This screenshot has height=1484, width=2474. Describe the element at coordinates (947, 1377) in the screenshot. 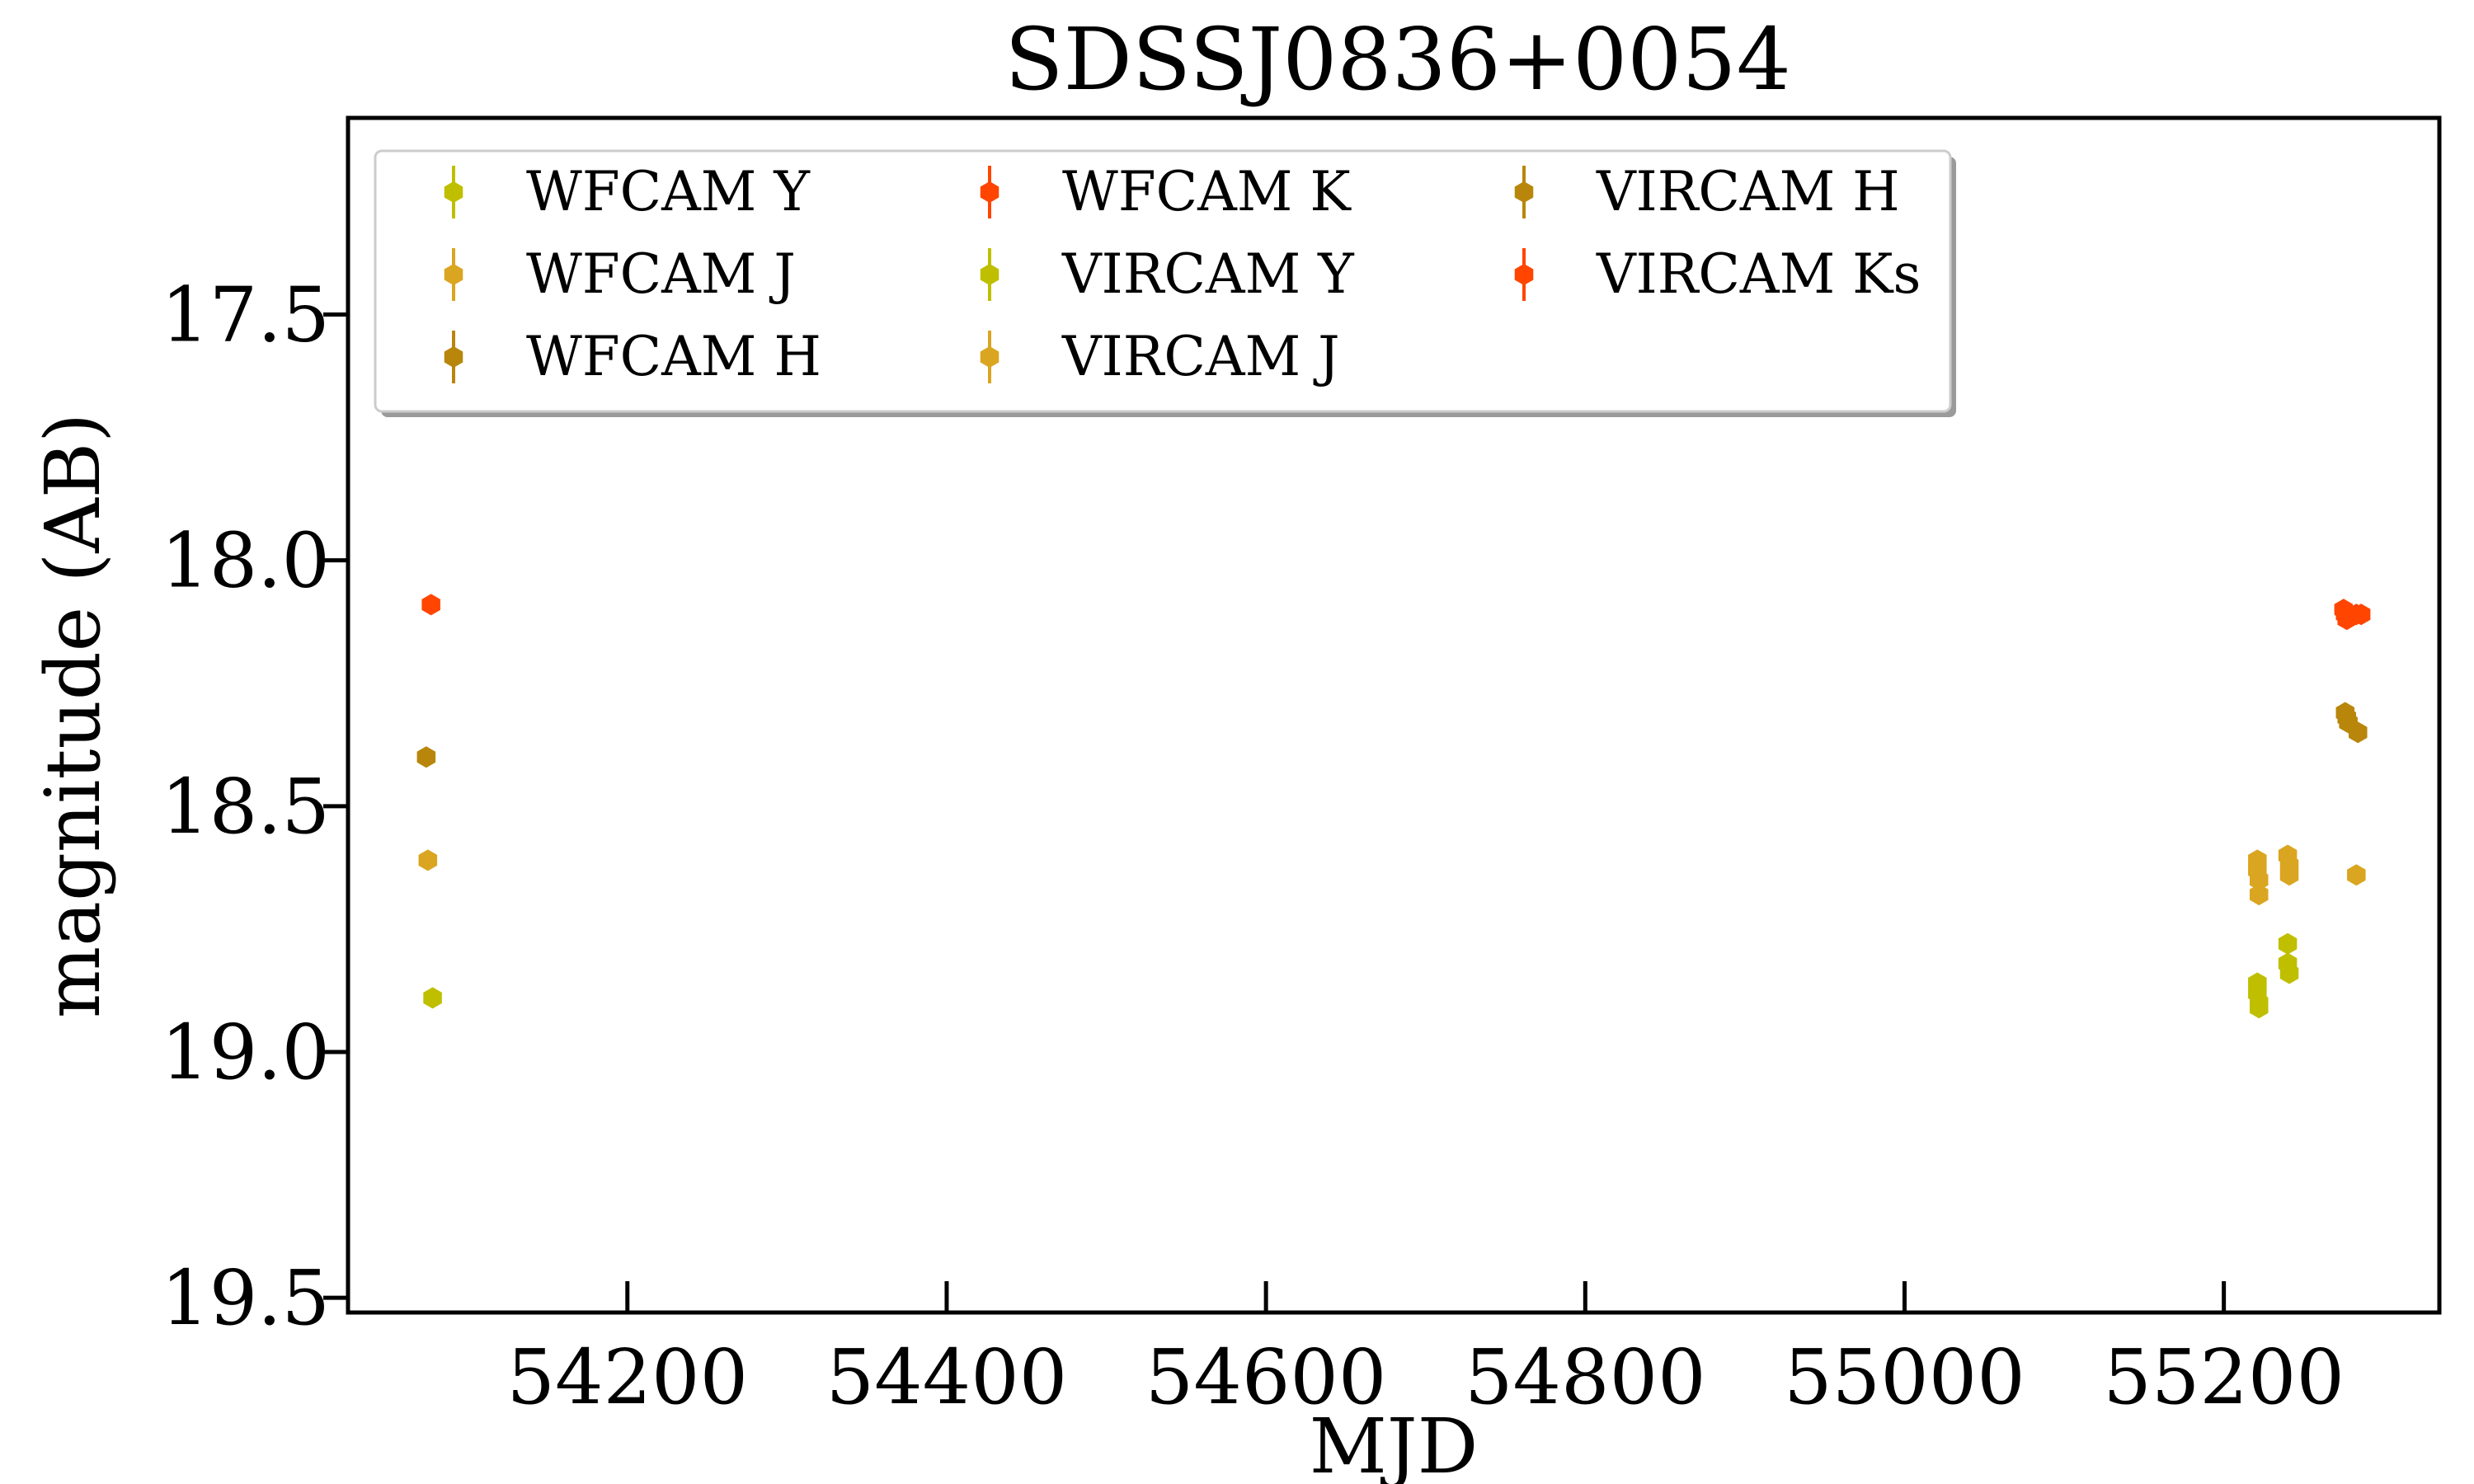

I see `x-tick-label: 54400` at that location.